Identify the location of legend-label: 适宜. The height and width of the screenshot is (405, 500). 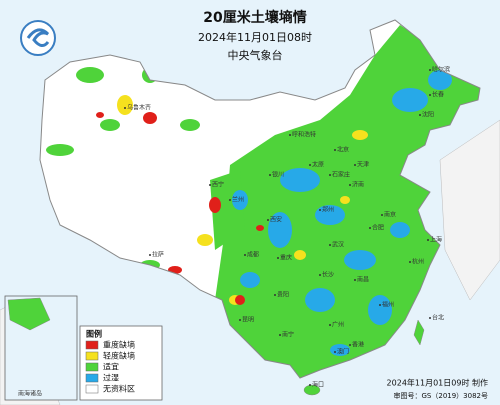
(111, 367).